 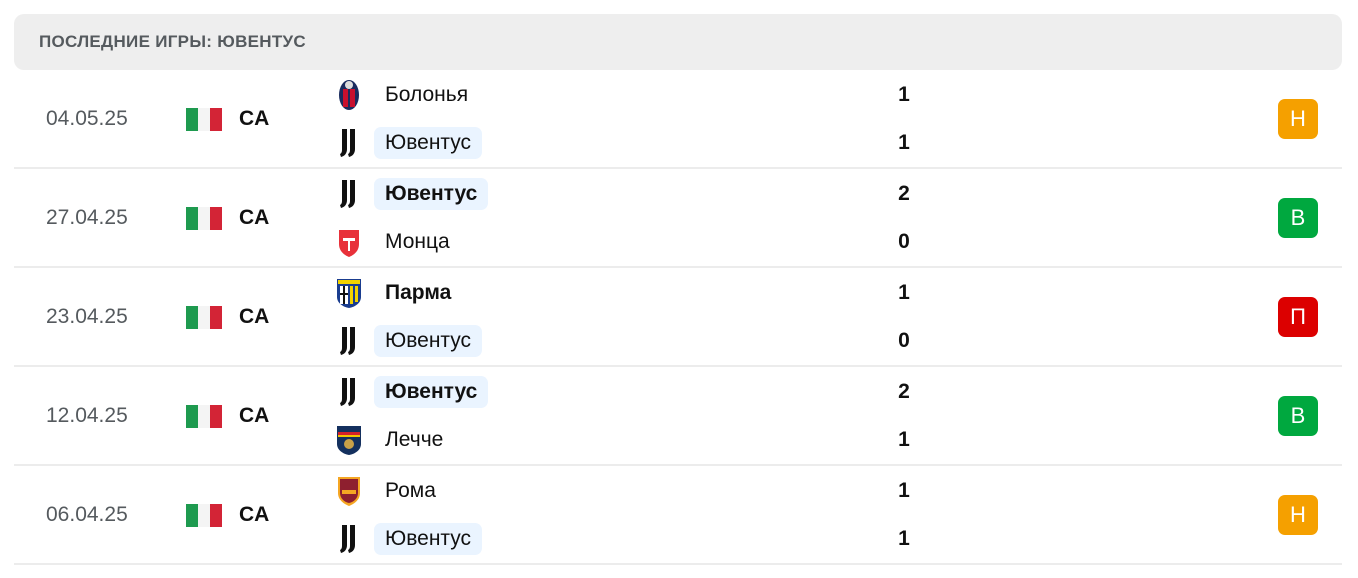 What do you see at coordinates (414, 439) in the screenshot?
I see `team-name: Лечче` at bounding box center [414, 439].